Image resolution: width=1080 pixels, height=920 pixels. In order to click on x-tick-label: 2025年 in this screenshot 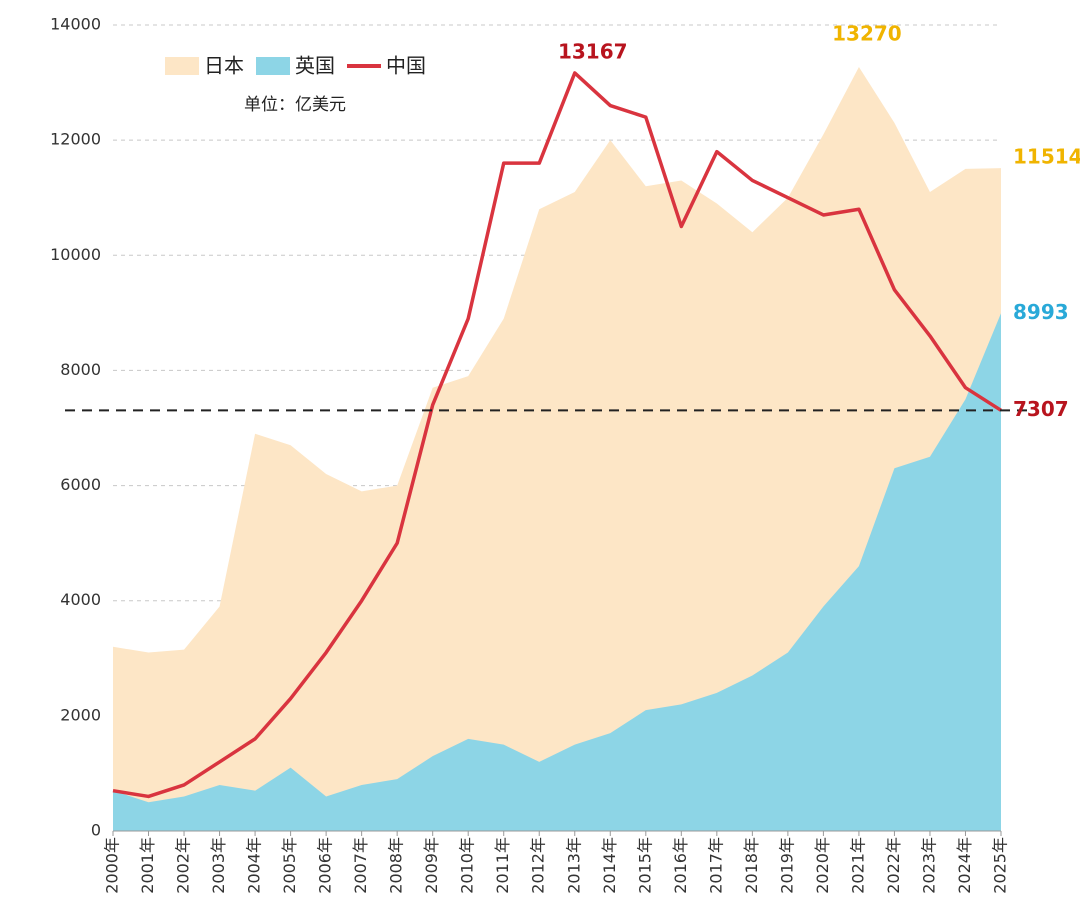, I will do `click(1000, 865)`.